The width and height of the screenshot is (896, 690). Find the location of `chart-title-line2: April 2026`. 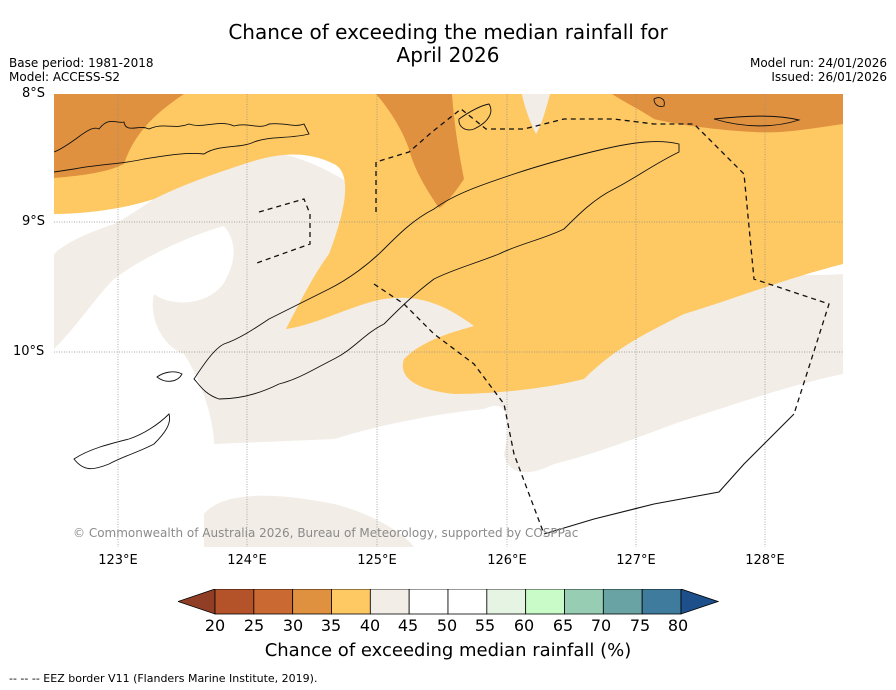

chart-title-line2: April 2026 is located at coordinates (448, 55).